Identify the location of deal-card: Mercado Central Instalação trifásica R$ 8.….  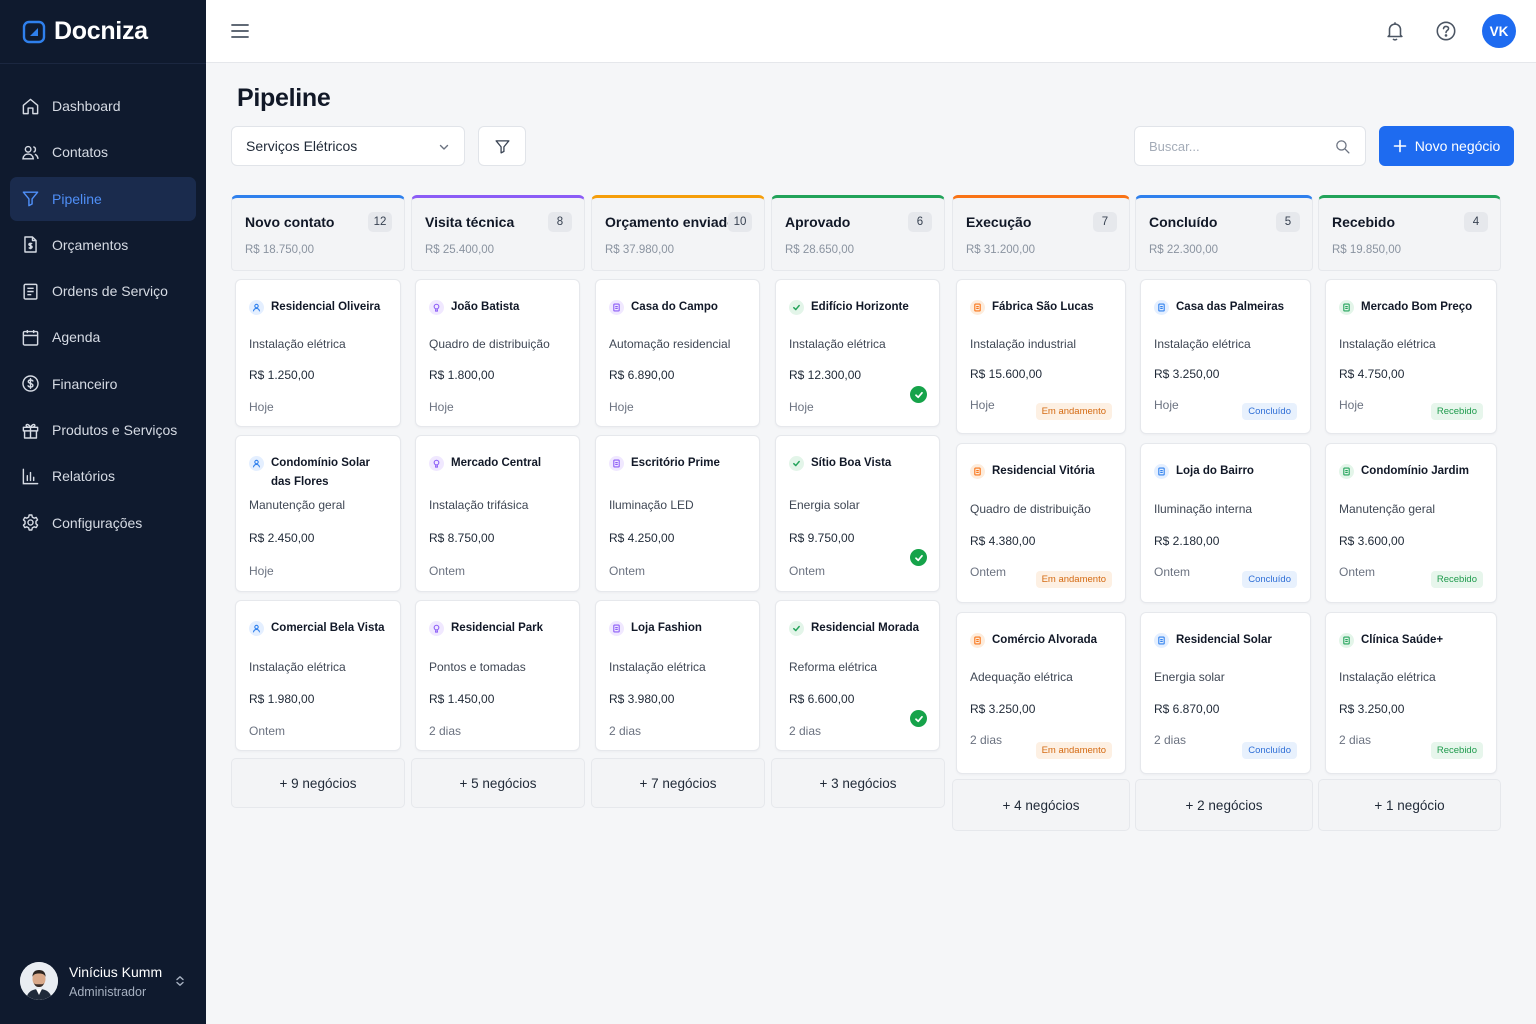
(497, 513).